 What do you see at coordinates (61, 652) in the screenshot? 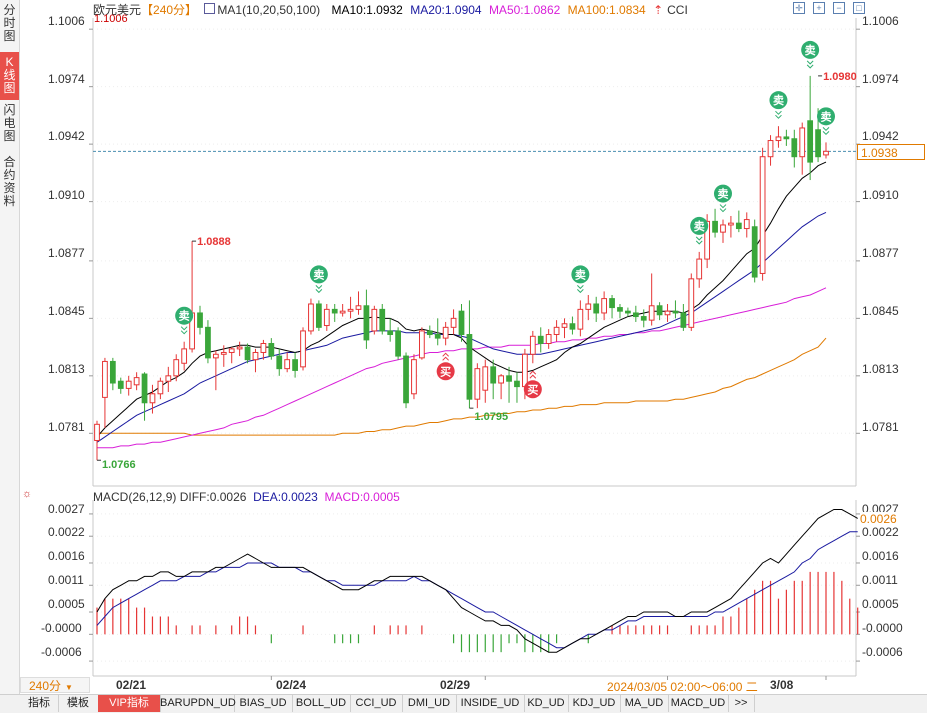
I see `macd-tick-left: -0.0006` at bounding box center [61, 652].